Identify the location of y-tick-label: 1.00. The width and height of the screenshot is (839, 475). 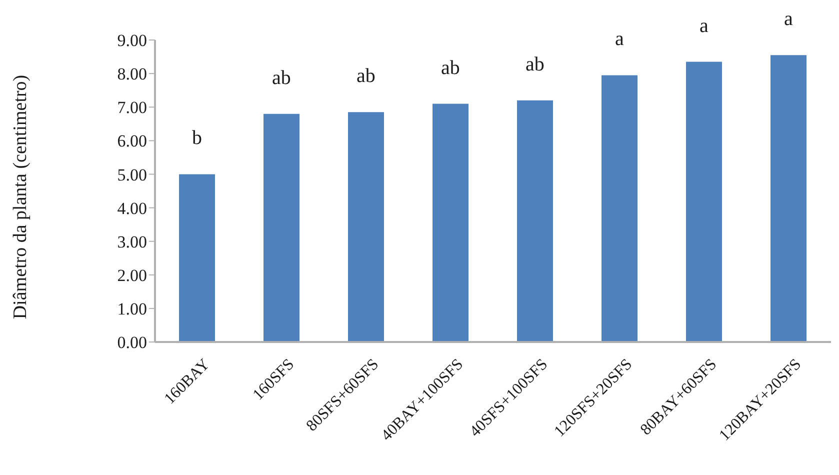
(132, 308).